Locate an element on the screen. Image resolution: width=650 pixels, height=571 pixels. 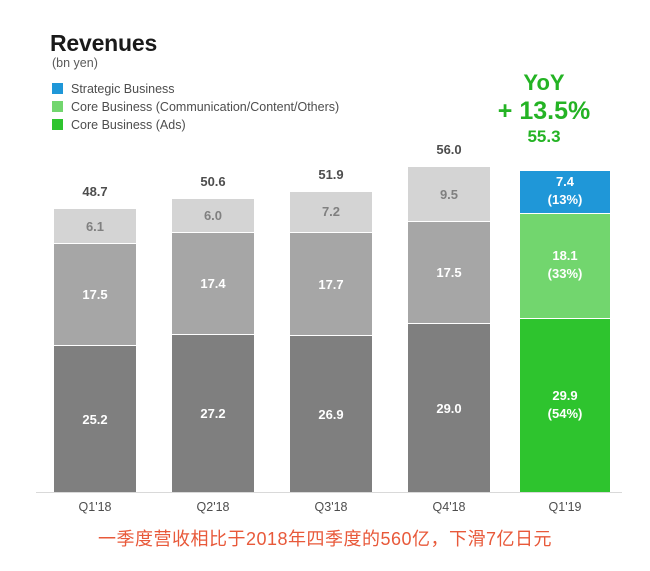
bar-total-label: 51.9 is located at coordinates (331, 174).